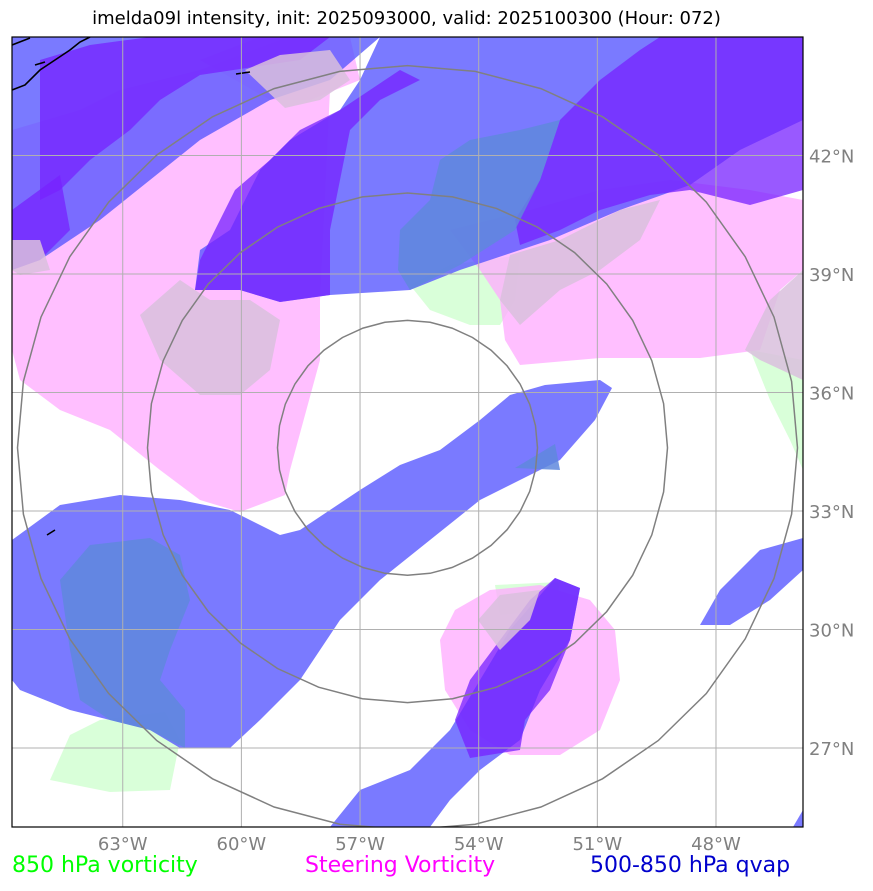 This screenshot has height=891, width=873. Describe the element at coordinates (360, 844) in the screenshot. I see `longitude-tick-label: 57°W` at that location.